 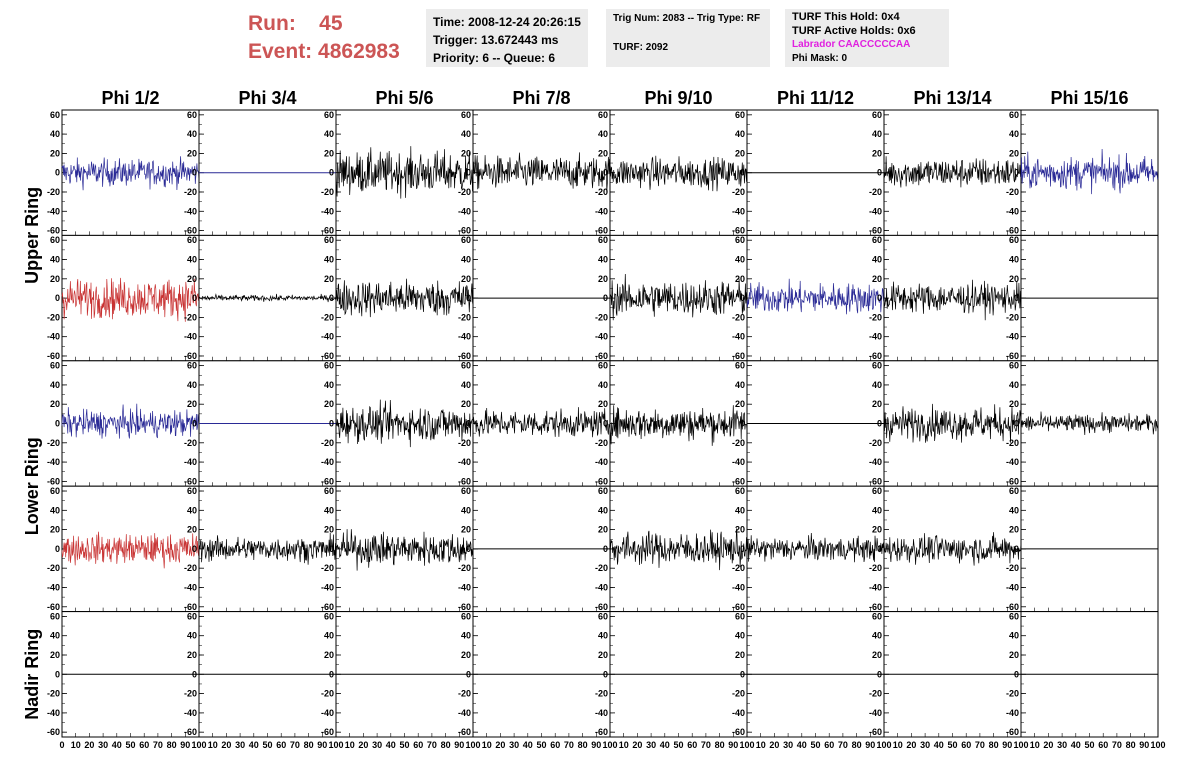 I want to click on x-tick-label: 80, so click(x=583, y=745).